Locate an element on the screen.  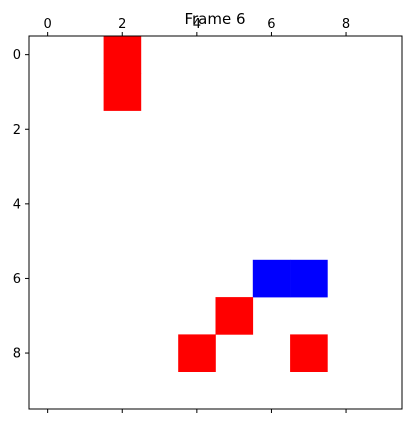
x-tick-label: 8 is located at coordinates (346, 24).